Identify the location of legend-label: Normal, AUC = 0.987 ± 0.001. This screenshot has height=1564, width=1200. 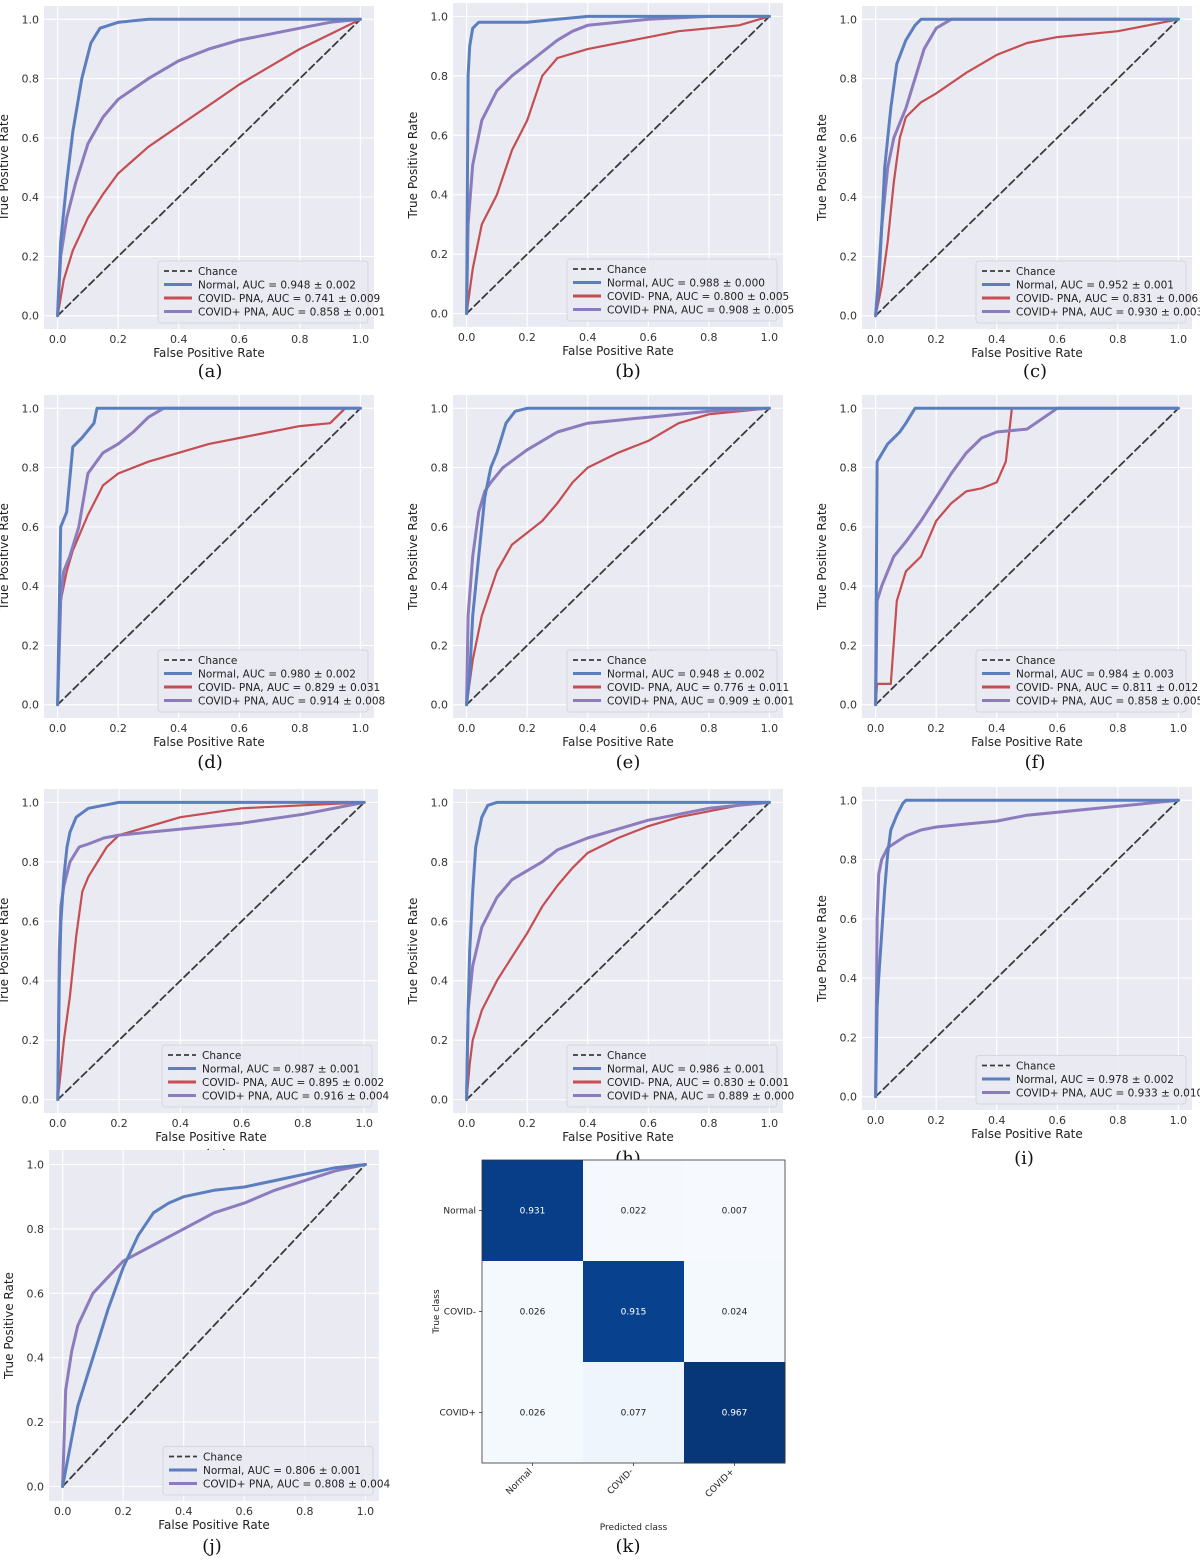
(281, 1070).